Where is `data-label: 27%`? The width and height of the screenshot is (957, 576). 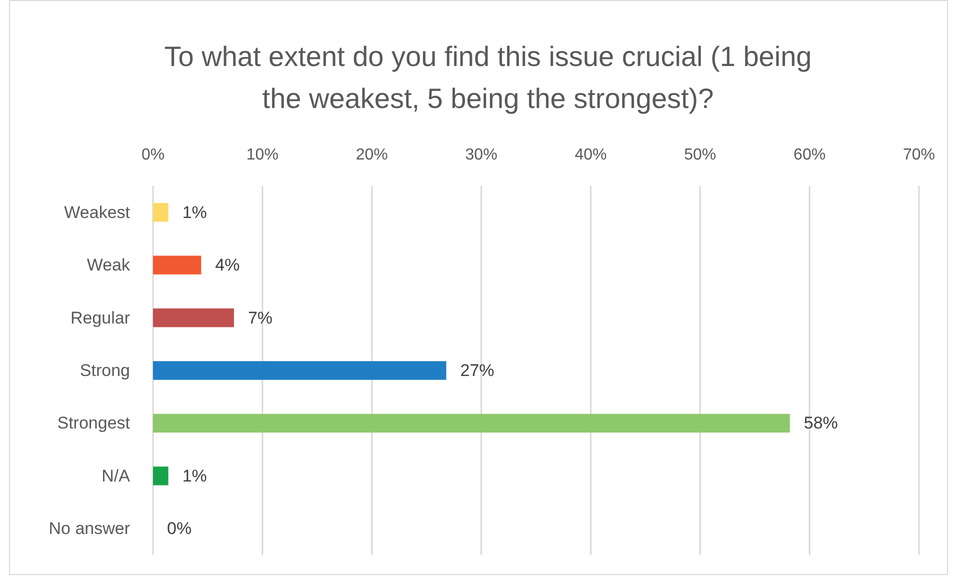 data-label: 27% is located at coordinates (477, 370).